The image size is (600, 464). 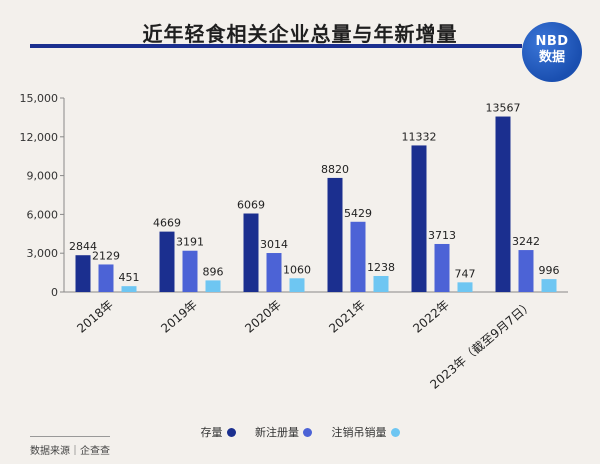 What do you see at coordinates (167, 223) in the screenshot?
I see `data-label: 4669` at bounding box center [167, 223].